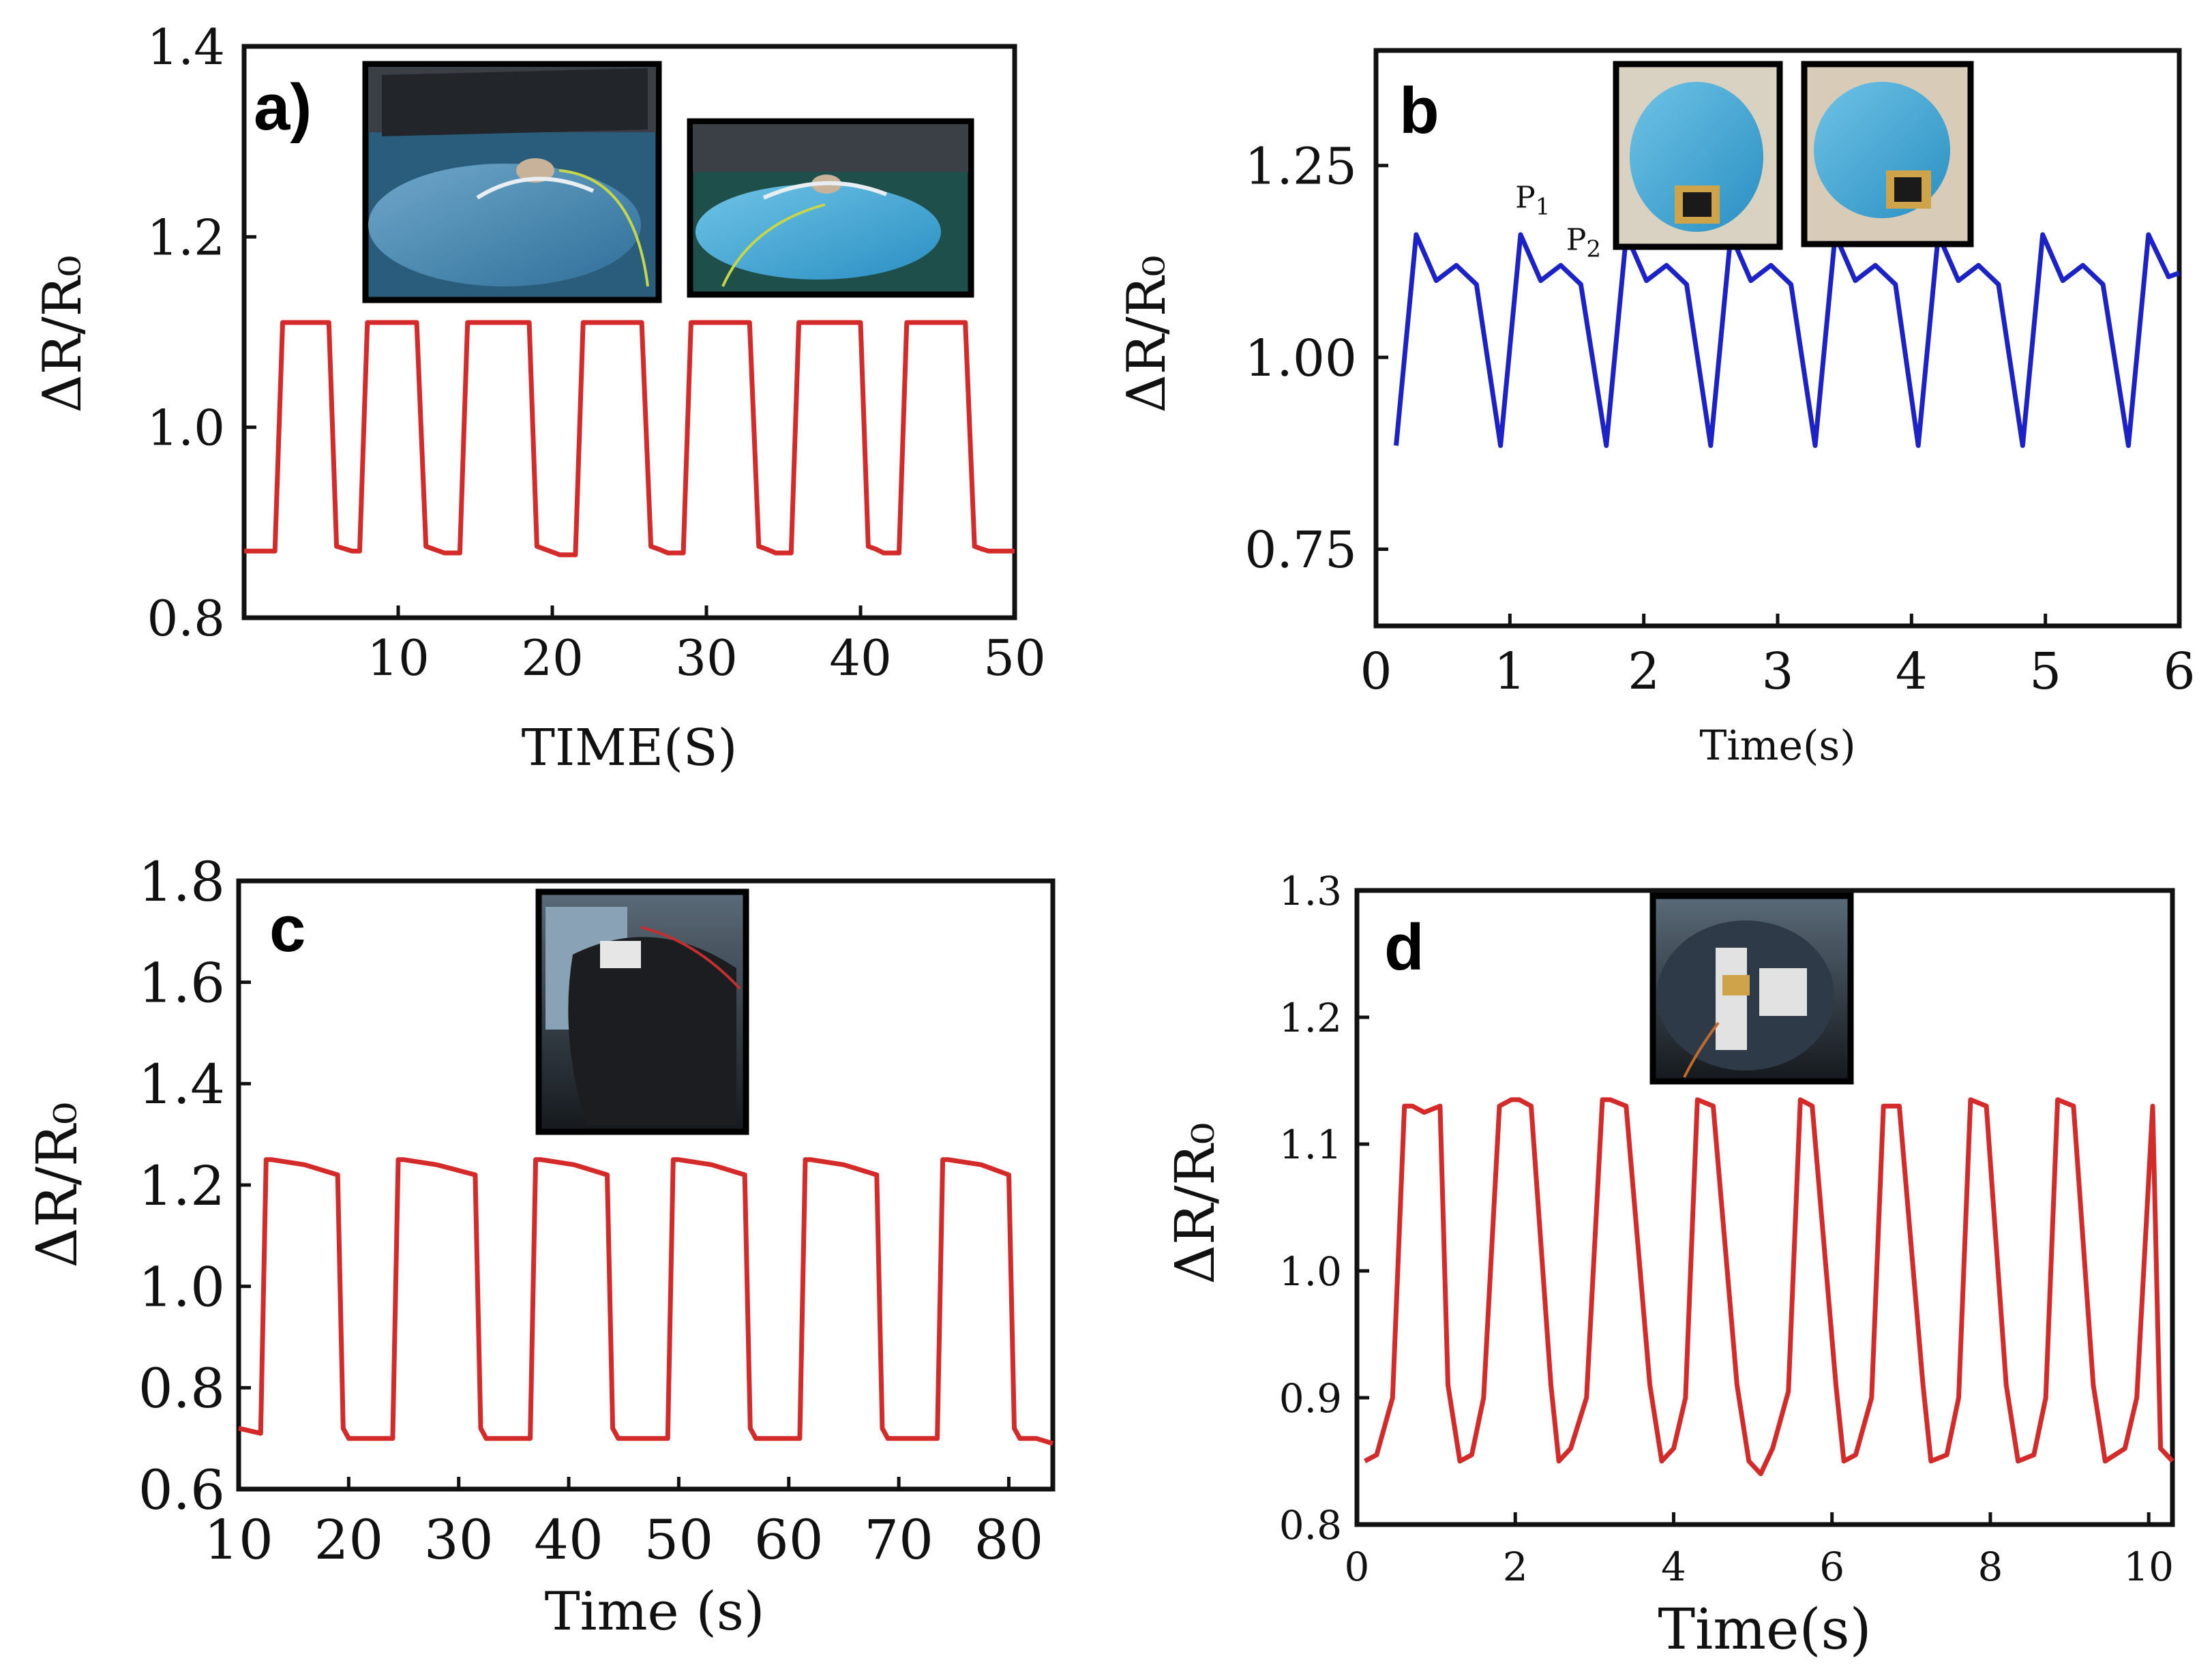  What do you see at coordinates (2045, 671) in the screenshot?
I see `x-tick-label: 5` at bounding box center [2045, 671].